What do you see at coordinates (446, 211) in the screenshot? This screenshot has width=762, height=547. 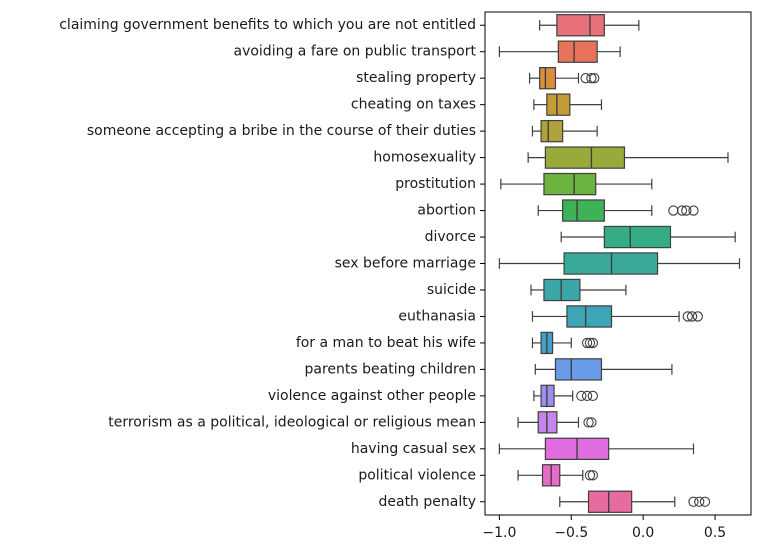 I see `y-tick-label: abortion` at bounding box center [446, 211].